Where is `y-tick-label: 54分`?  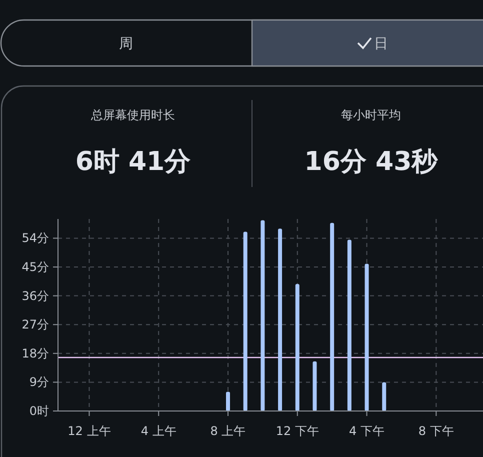 y-tick-label: 54分 is located at coordinates (35, 238).